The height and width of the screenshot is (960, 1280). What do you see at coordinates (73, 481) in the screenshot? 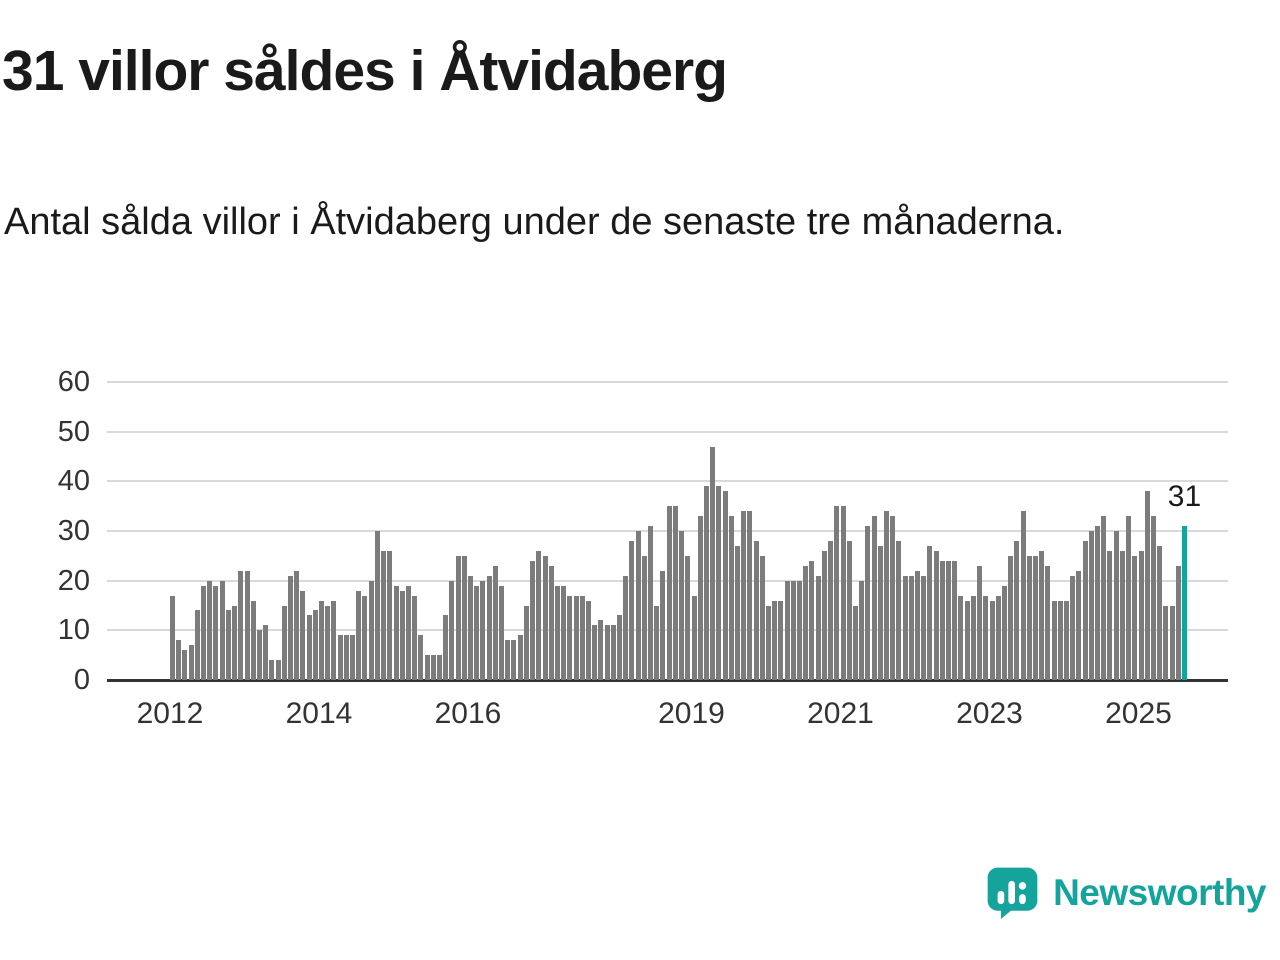
I see `y-axis-tick-label: 40` at bounding box center [73, 481].